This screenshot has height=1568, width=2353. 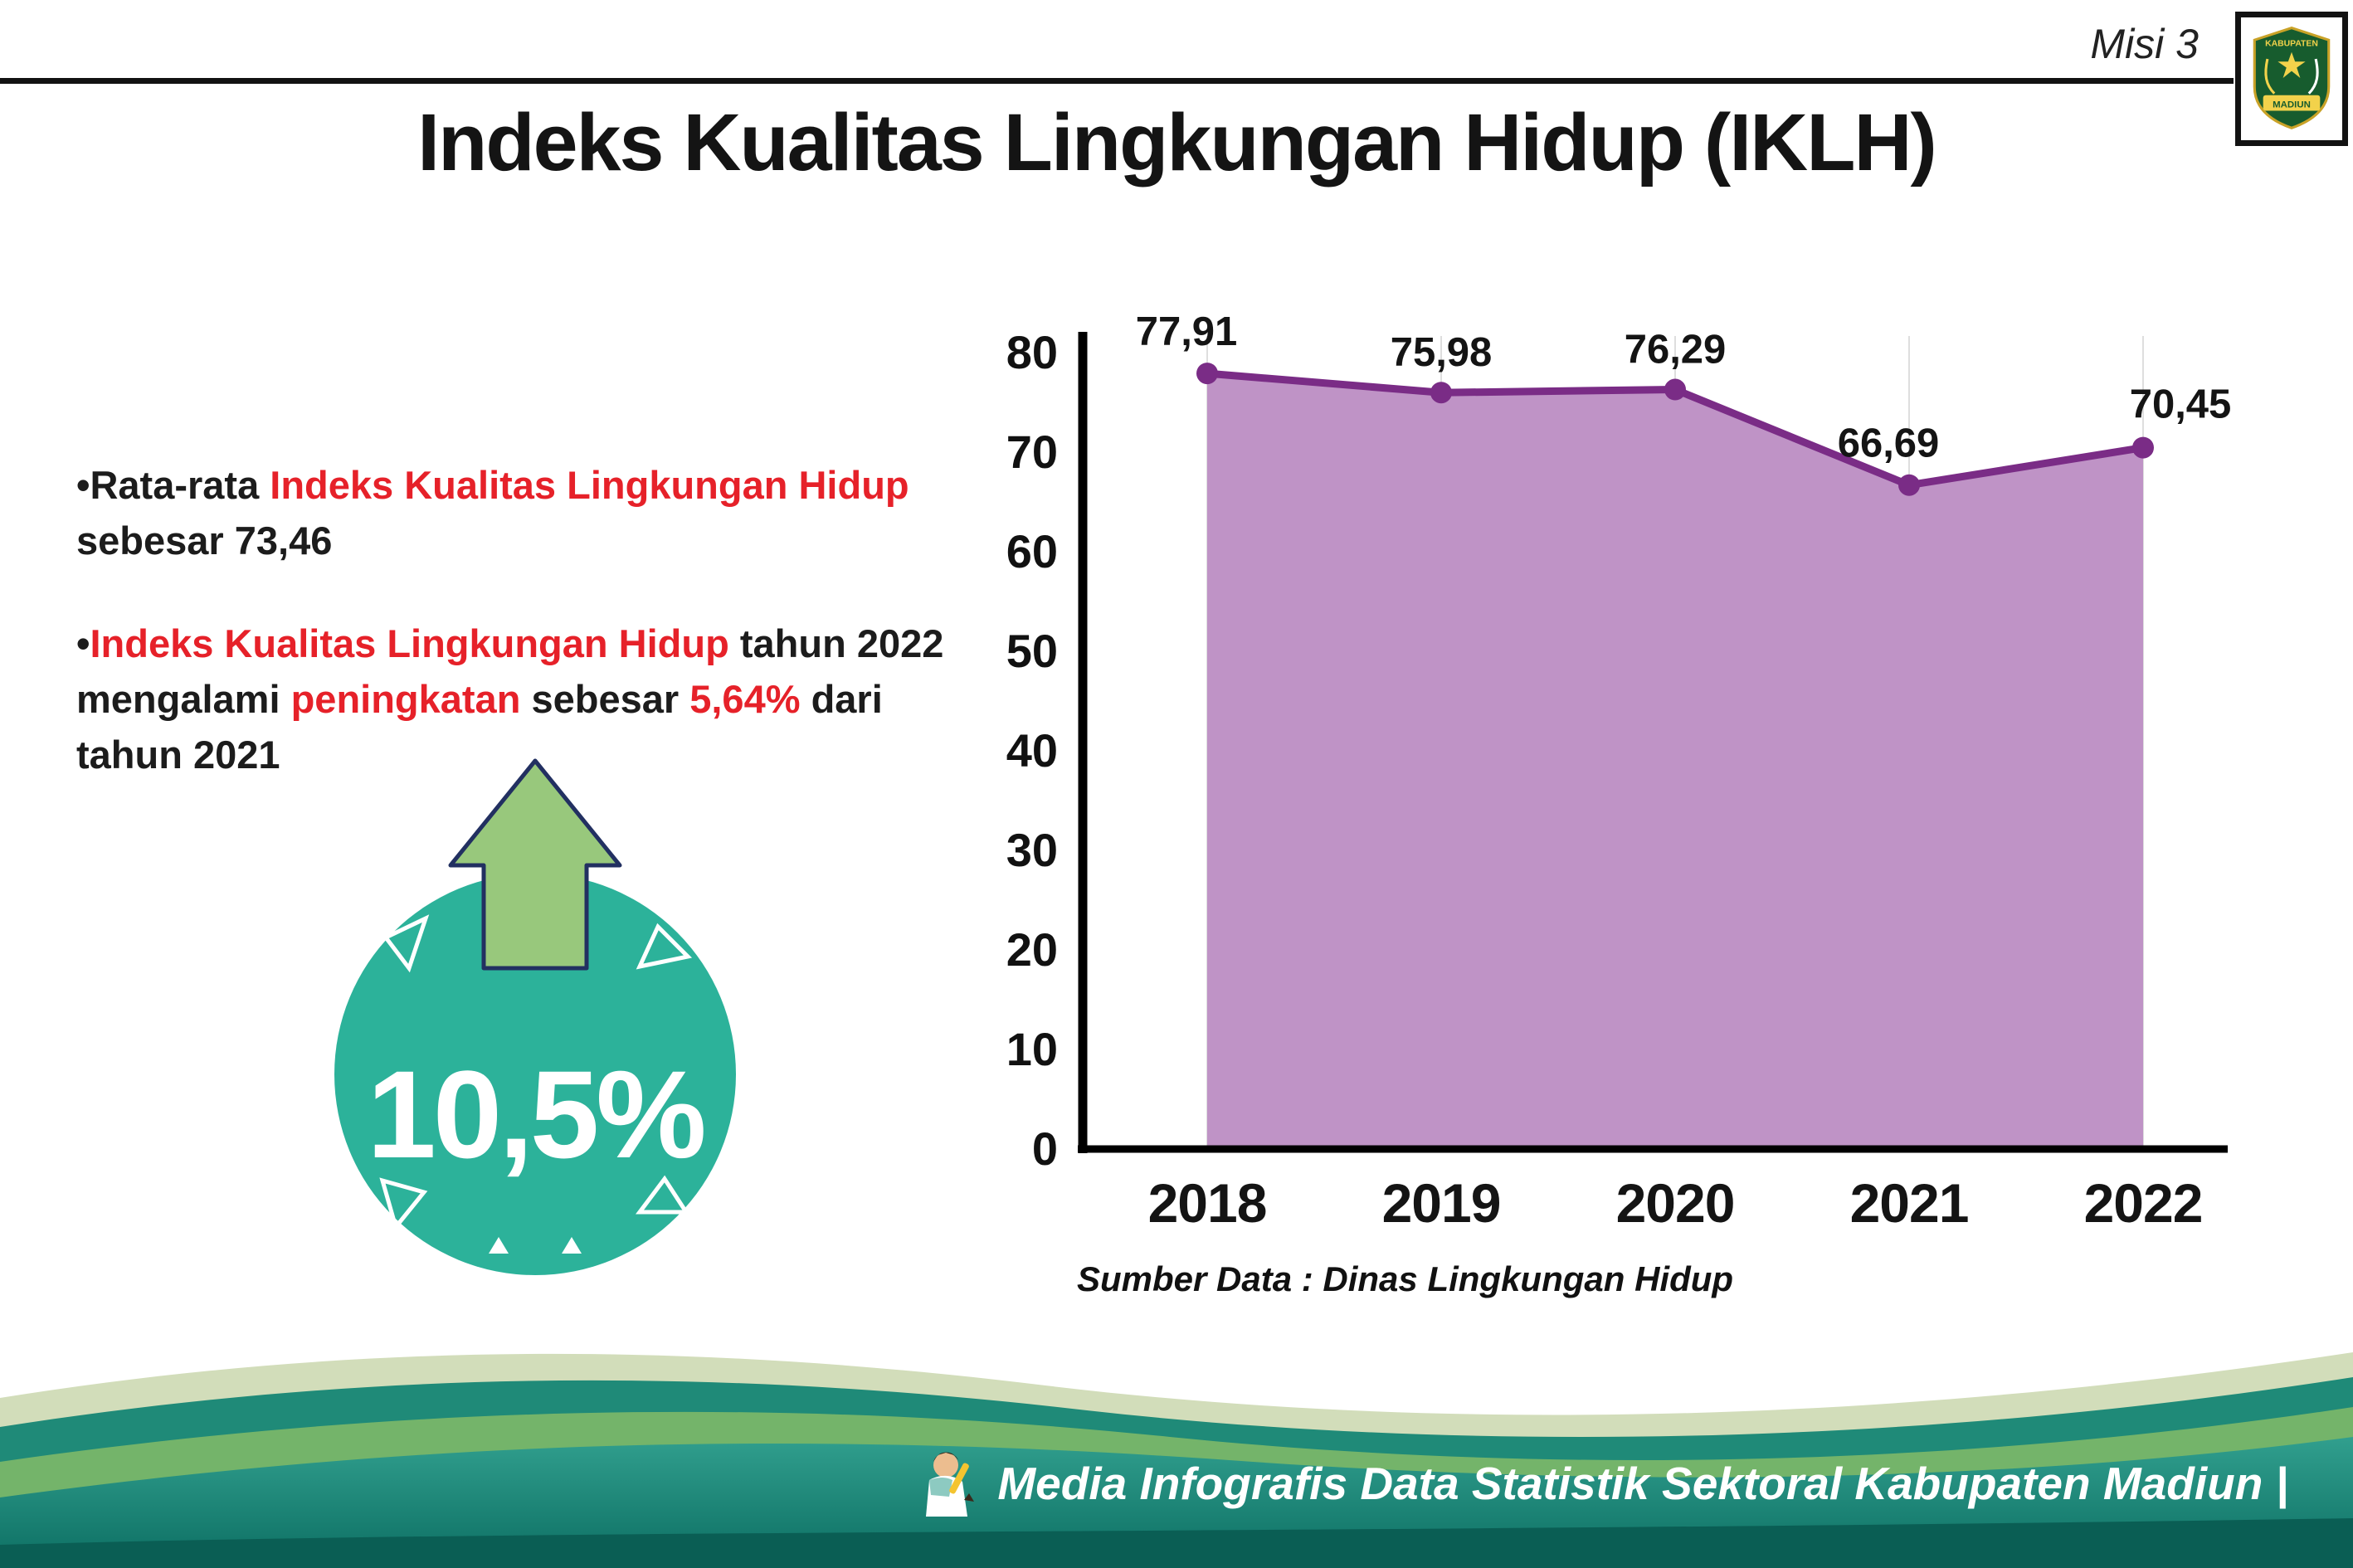 What do you see at coordinates (1676, 350) in the screenshot?
I see `svg-text: 76,29` at bounding box center [1676, 350].